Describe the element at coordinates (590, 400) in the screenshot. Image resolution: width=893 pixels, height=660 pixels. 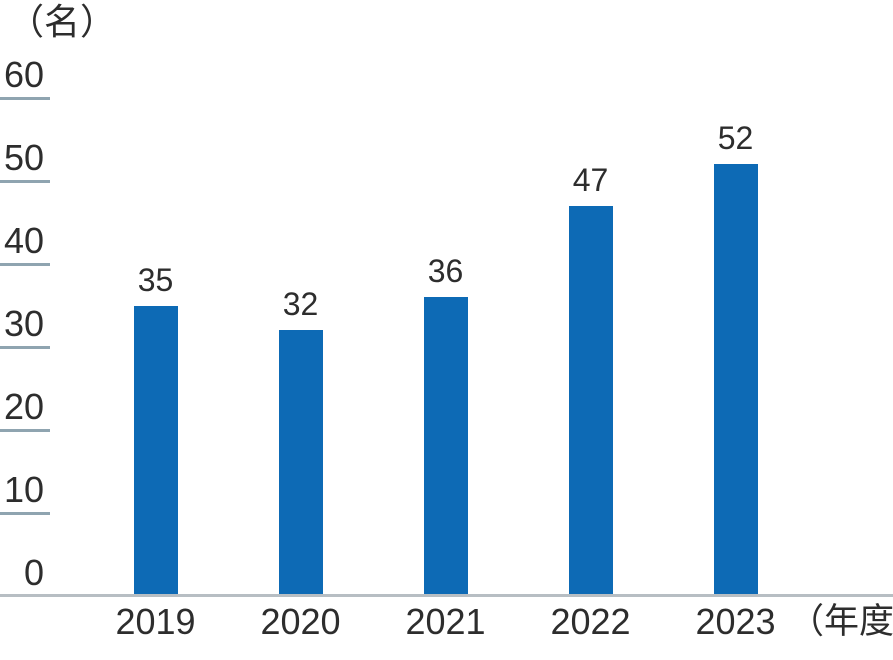
I see `bar-2022` at that location.